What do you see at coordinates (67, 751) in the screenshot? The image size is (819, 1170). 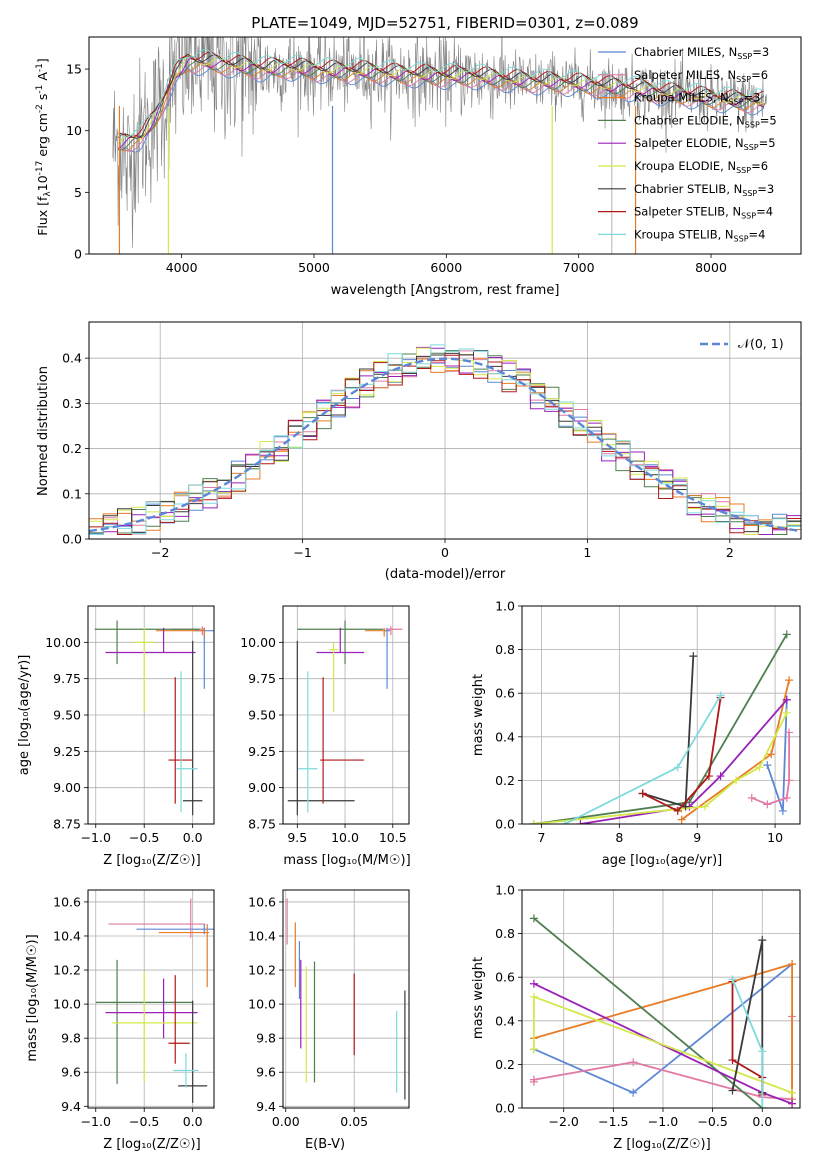 I see `y-tick-label: 9.25` at bounding box center [67, 751].